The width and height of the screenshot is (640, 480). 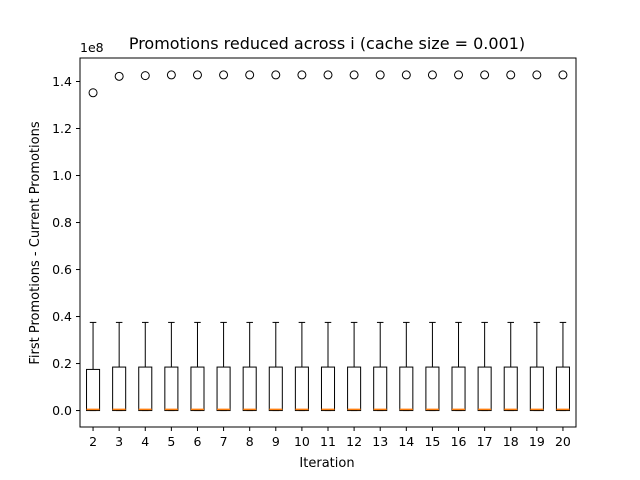 I want to click on x-tick-label: 8, so click(x=250, y=441).